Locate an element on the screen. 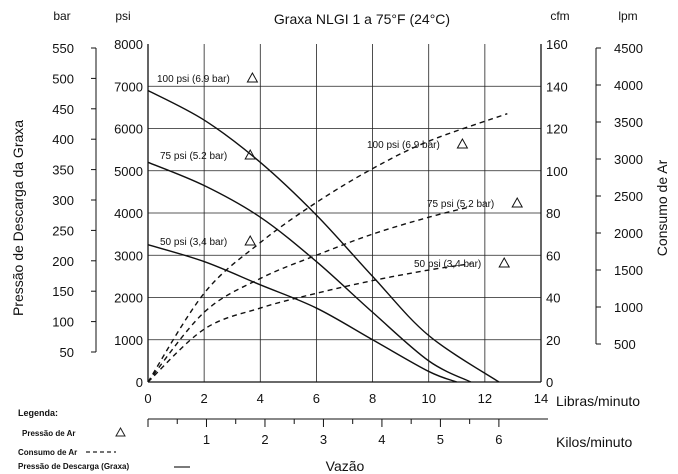 This screenshot has width=678, height=474. lpm-tick-label: 1500 is located at coordinates (628, 270).